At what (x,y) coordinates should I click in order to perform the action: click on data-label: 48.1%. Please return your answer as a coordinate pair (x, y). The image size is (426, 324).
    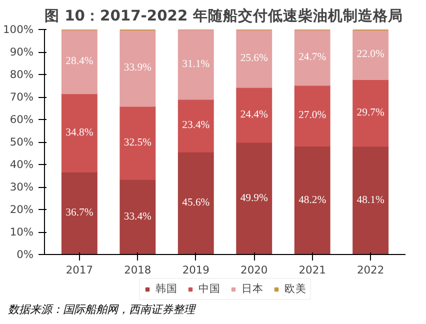
    Looking at the image, I should click on (370, 200).